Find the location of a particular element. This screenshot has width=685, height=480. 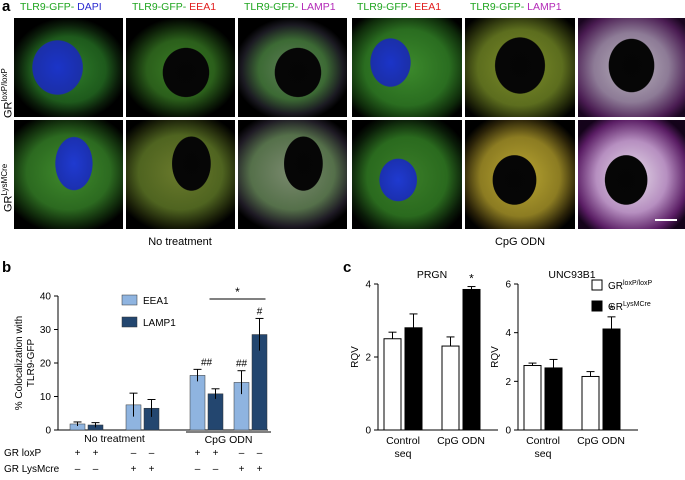

micrograph-loxp-untreated-lamp1 is located at coordinates (292, 67).